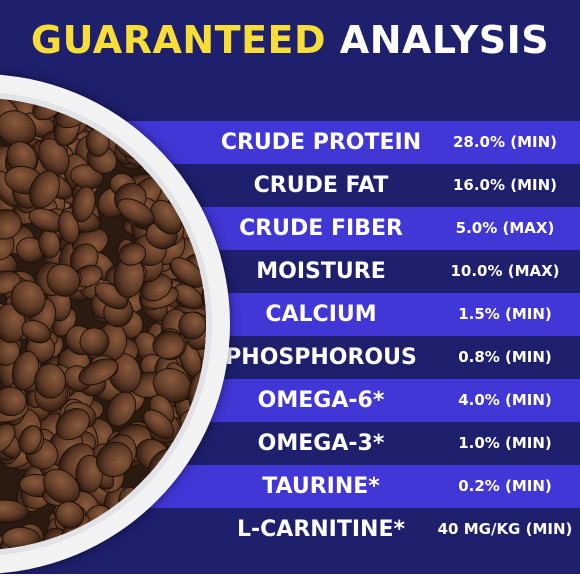 The image size is (580, 580). I want to click on nutrient-label: OMEGA-3*, so click(321, 443).